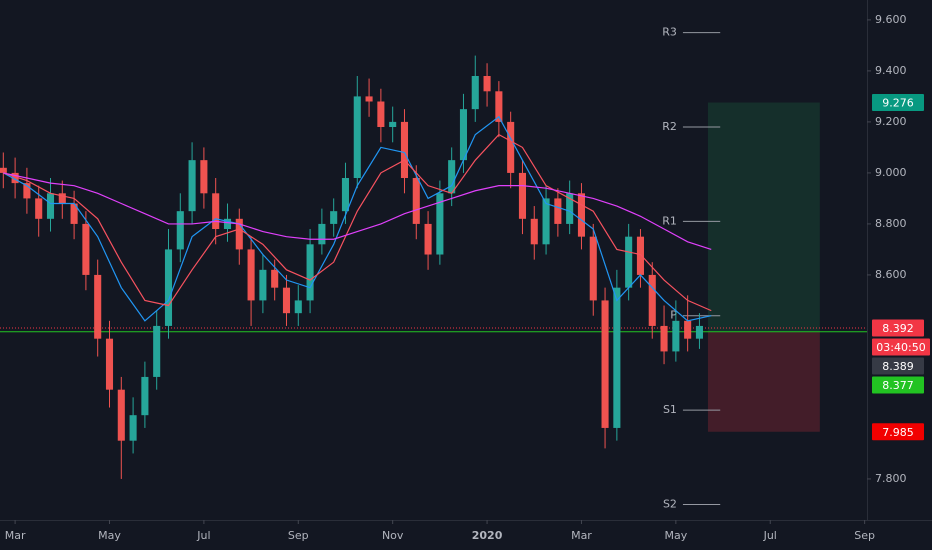  I want to click on profit-zone, so click(763, 217).